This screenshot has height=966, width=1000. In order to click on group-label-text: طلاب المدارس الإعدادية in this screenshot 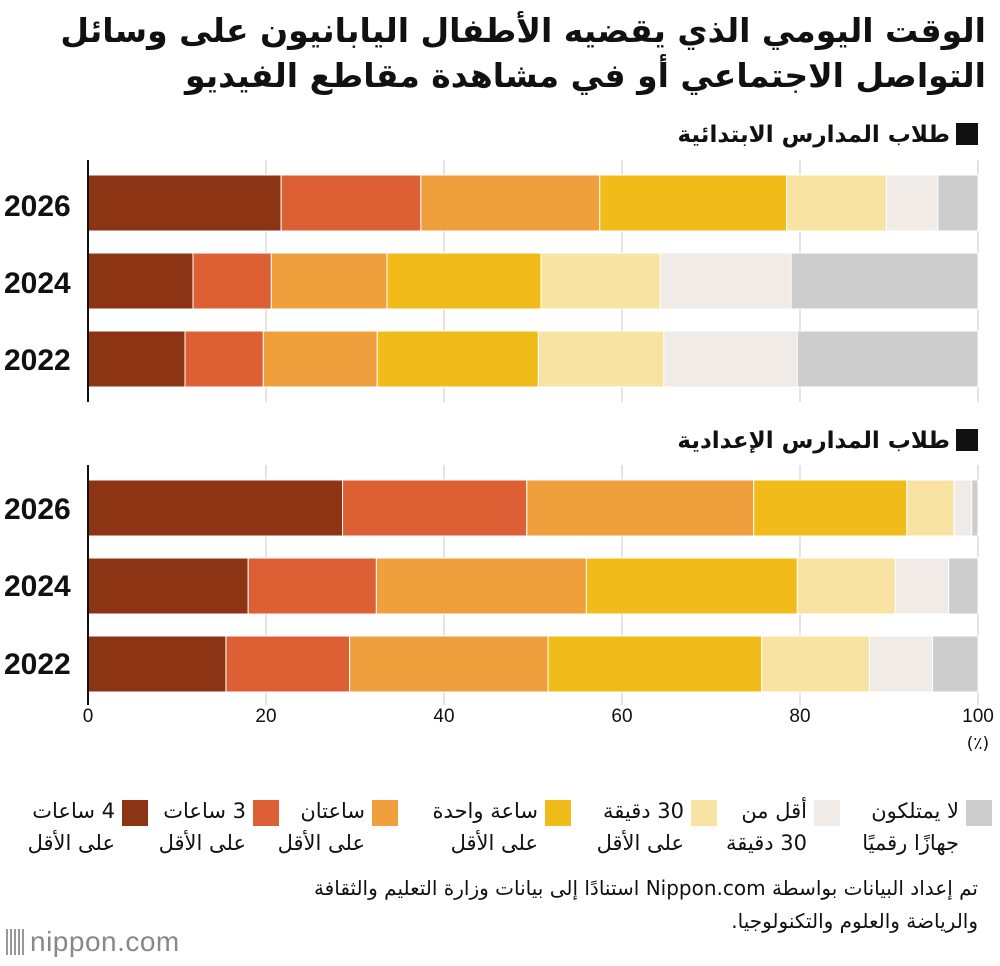, I will do `click(813, 441)`.